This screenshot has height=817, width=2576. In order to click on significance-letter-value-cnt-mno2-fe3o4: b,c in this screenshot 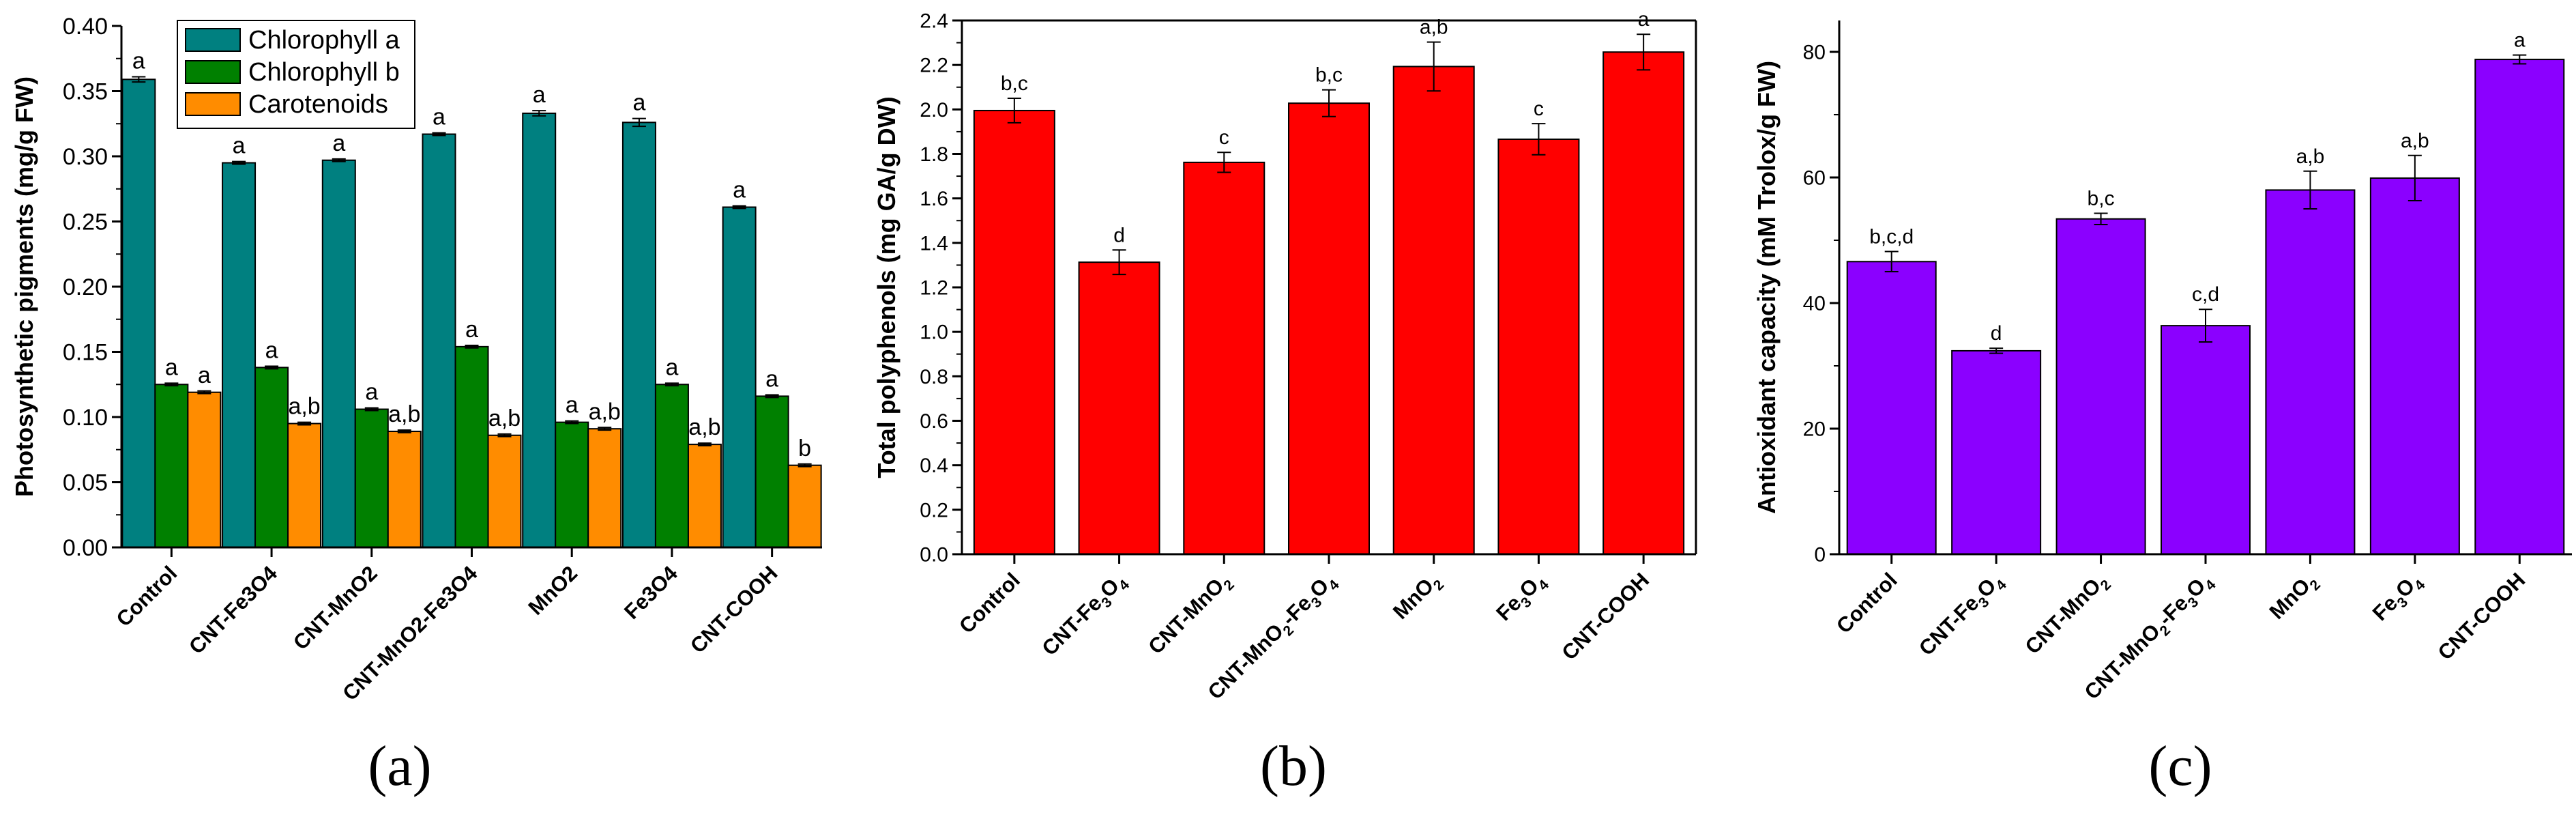, I will do `click(1329, 75)`.